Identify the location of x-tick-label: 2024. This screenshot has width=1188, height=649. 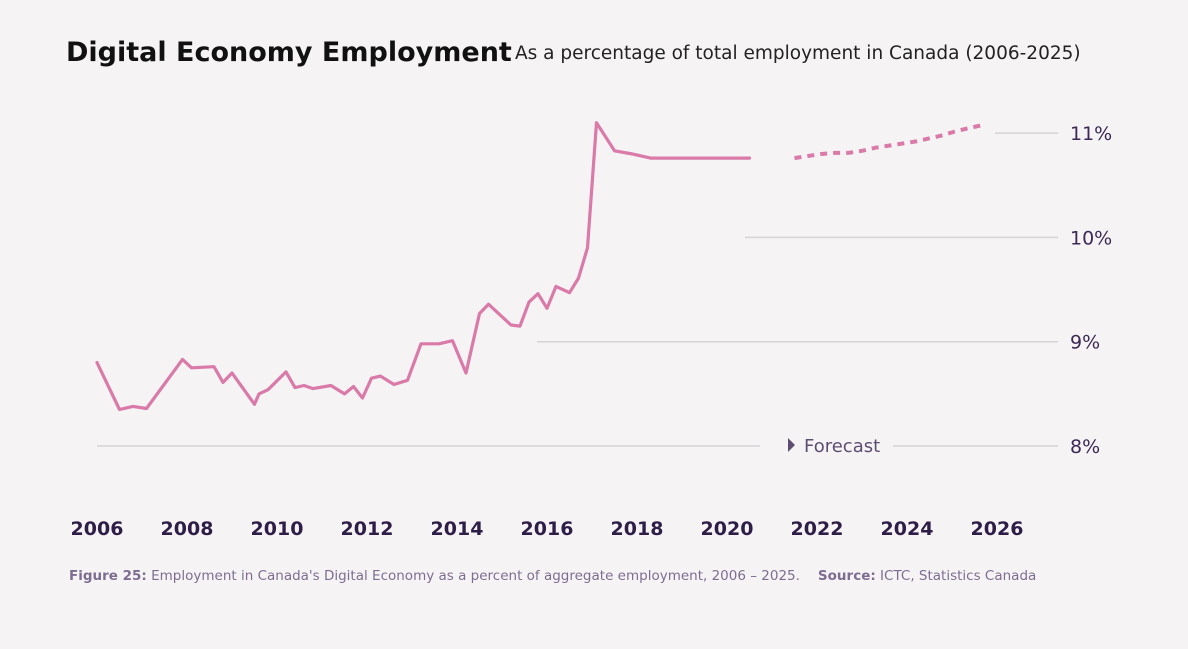
(907, 529).